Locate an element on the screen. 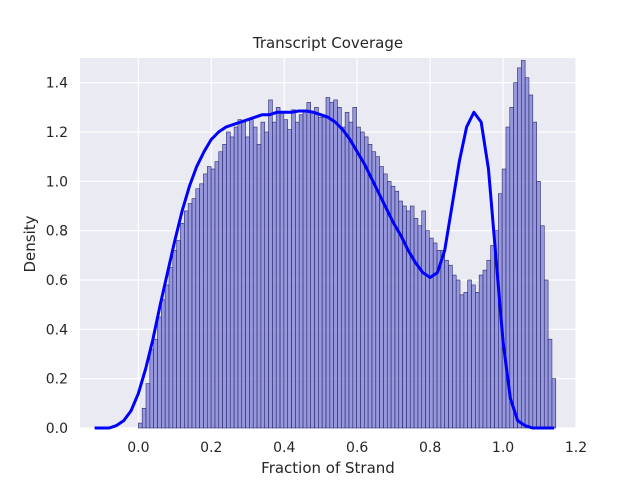 The width and height of the screenshot is (640, 484). chart-title: Transcript Coverage is located at coordinates (327, 43).